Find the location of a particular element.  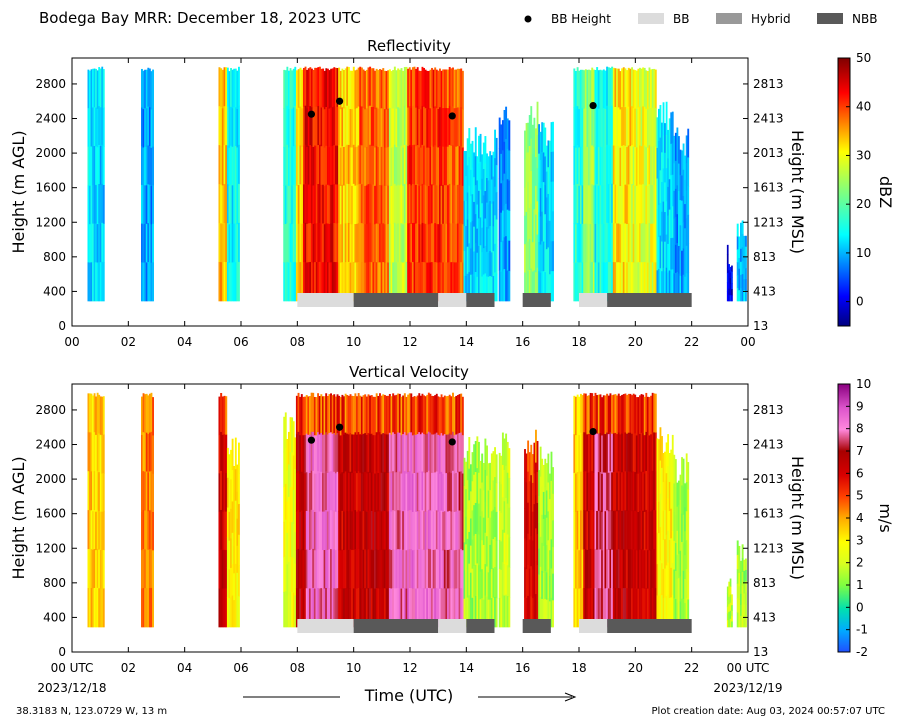

y2-tick-label: 413 is located at coordinates (764, 291).